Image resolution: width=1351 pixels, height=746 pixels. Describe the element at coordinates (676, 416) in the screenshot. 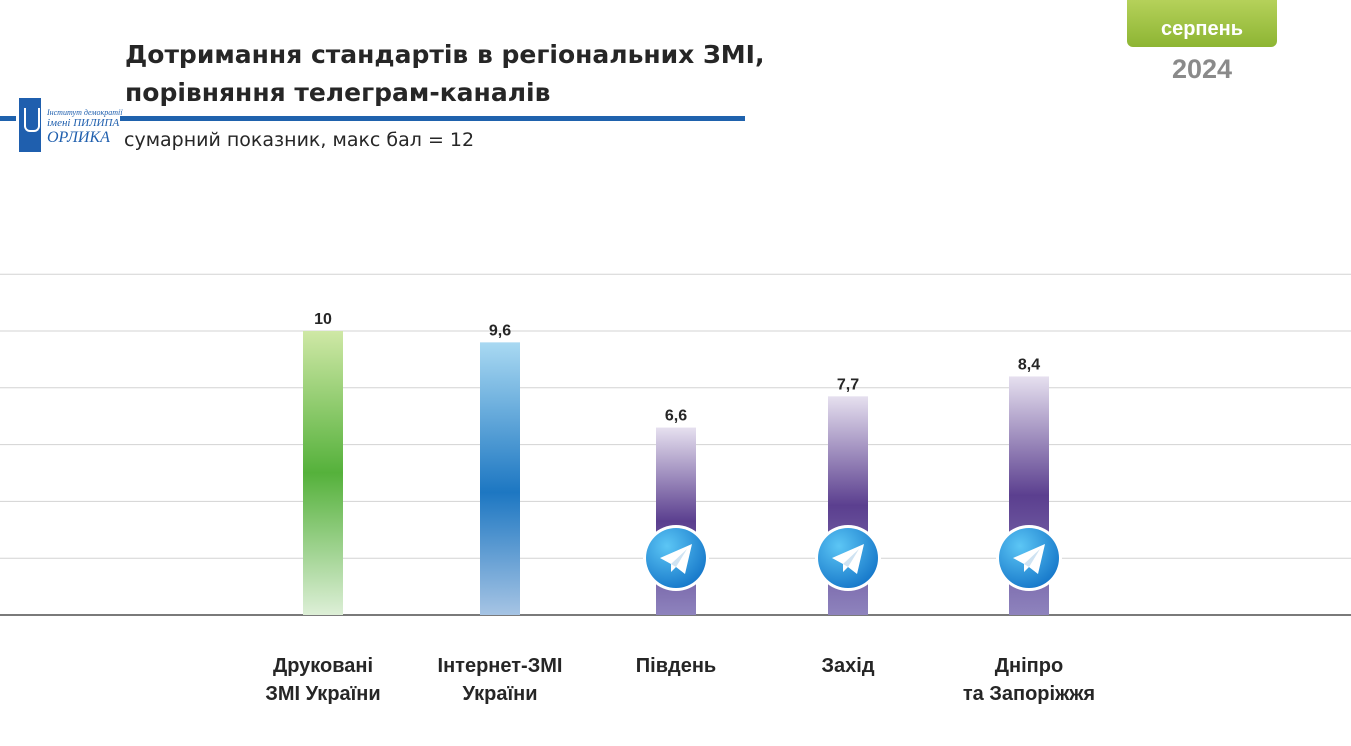

I see `data-label: 6,6` at that location.